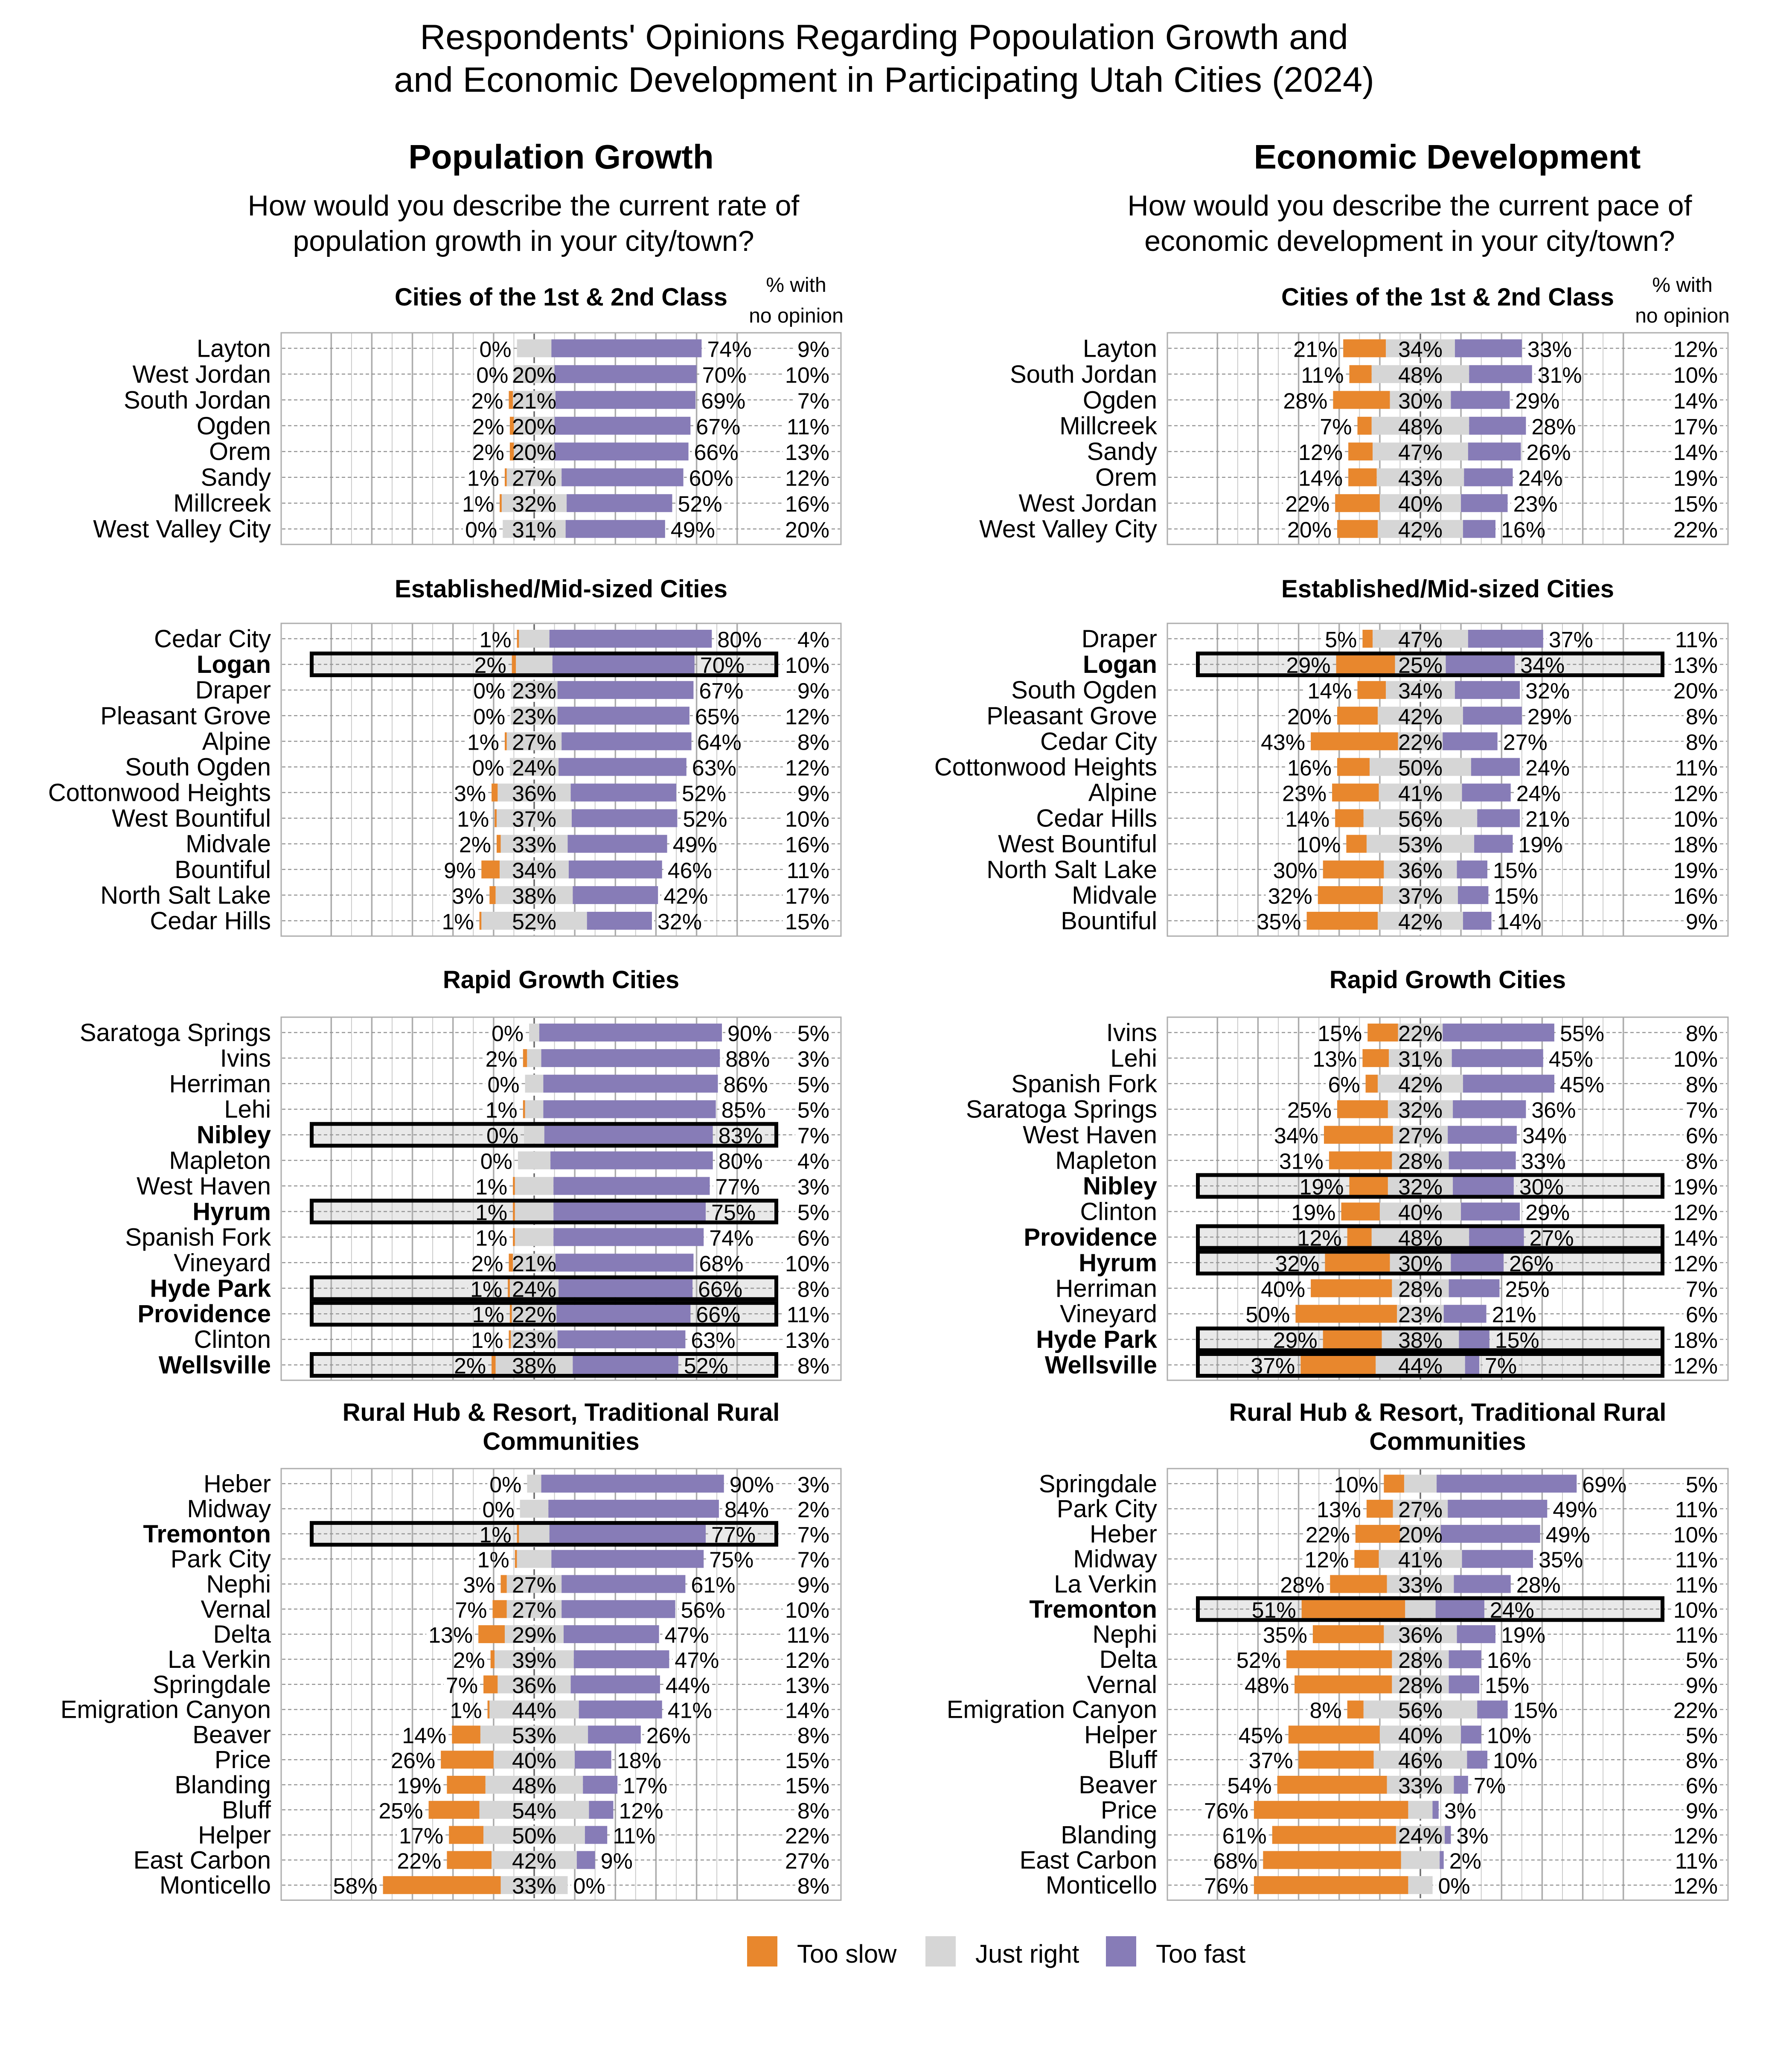 This screenshot has height=2048, width=1792. What do you see at coordinates (713, 1340) in the screenshot?
I see `svg-text: 63%` at bounding box center [713, 1340].